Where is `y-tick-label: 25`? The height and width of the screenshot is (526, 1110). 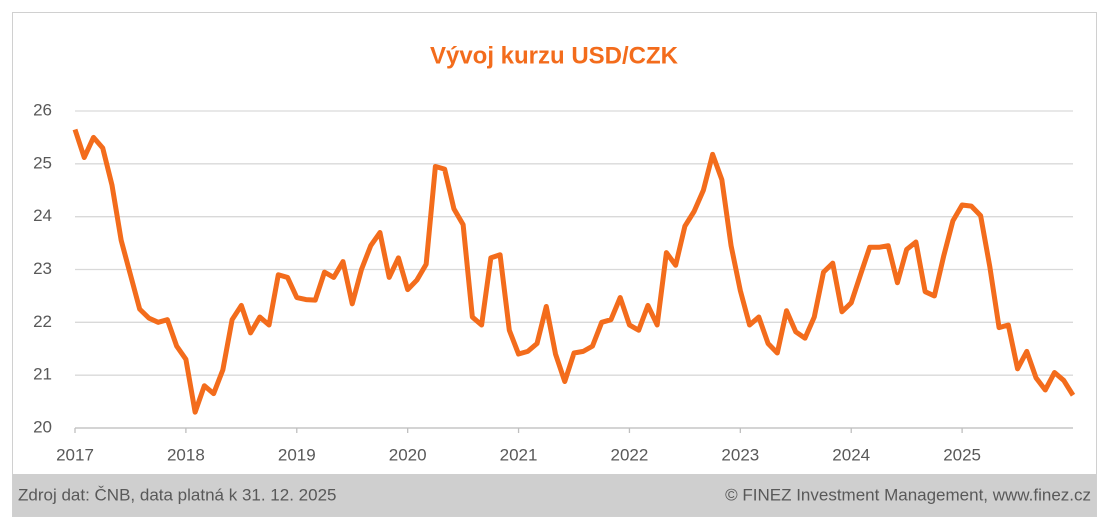
y-tick-label: 25 is located at coordinates (42, 162).